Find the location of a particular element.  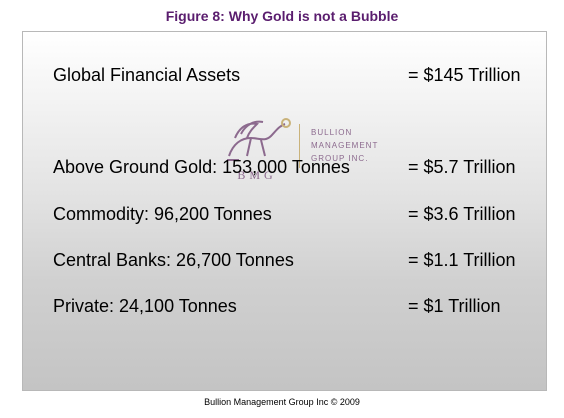

row-value: = $145 Trillion is located at coordinates (464, 75).